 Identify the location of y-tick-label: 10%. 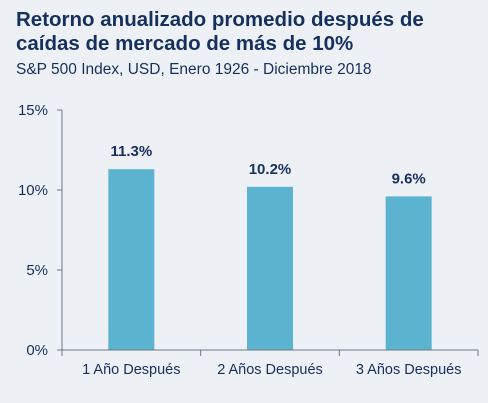
(33, 190).